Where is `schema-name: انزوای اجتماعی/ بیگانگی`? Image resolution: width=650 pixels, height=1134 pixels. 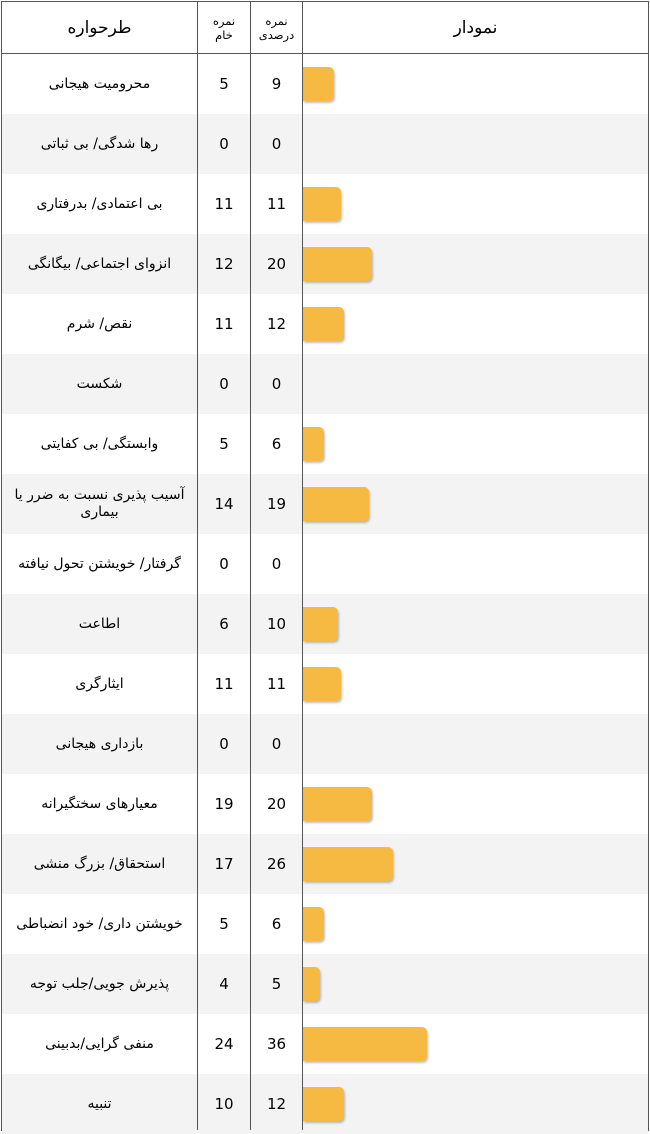
schema-name: انزوای اجتماعی/ بیگانگی is located at coordinates (99, 263).